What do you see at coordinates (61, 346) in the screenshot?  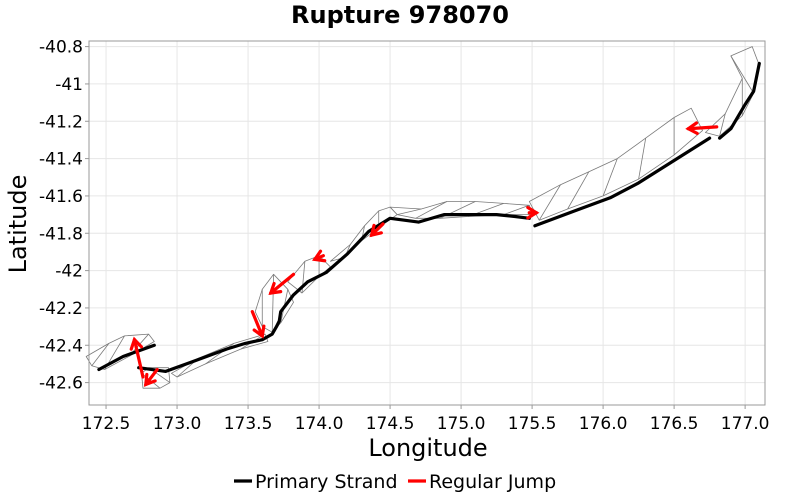 I see `y-tick-label: -42.4` at bounding box center [61, 346].